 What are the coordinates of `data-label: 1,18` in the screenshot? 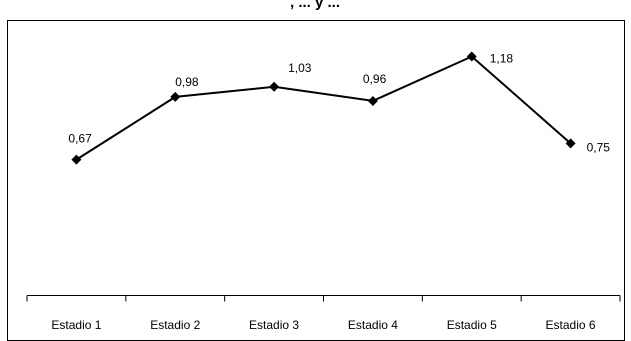 It's located at (502, 58).